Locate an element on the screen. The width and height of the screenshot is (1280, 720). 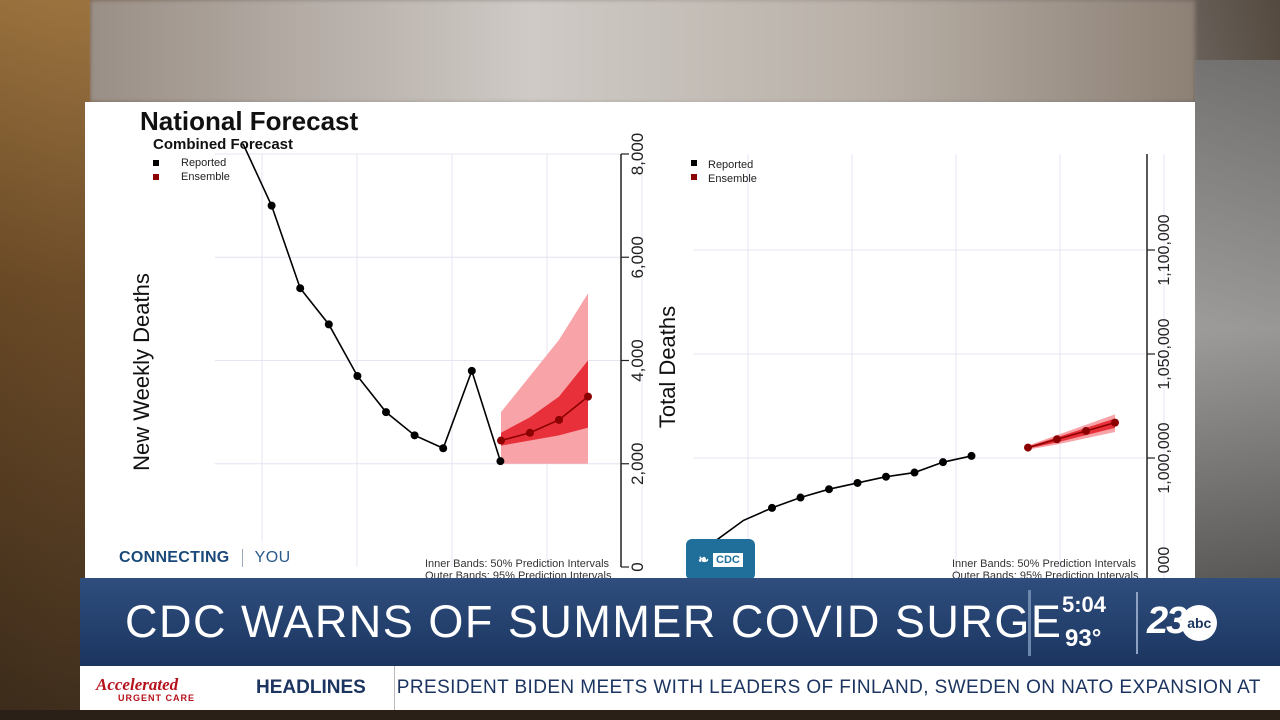
background-left is located at coordinates (45, 360).